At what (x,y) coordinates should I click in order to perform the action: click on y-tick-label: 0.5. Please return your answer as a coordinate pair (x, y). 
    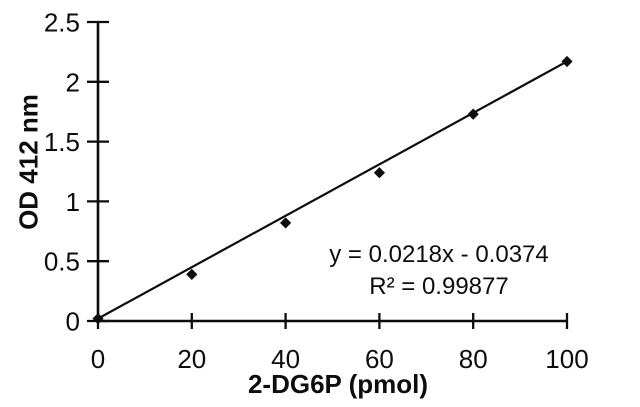
    Looking at the image, I should click on (62, 262).